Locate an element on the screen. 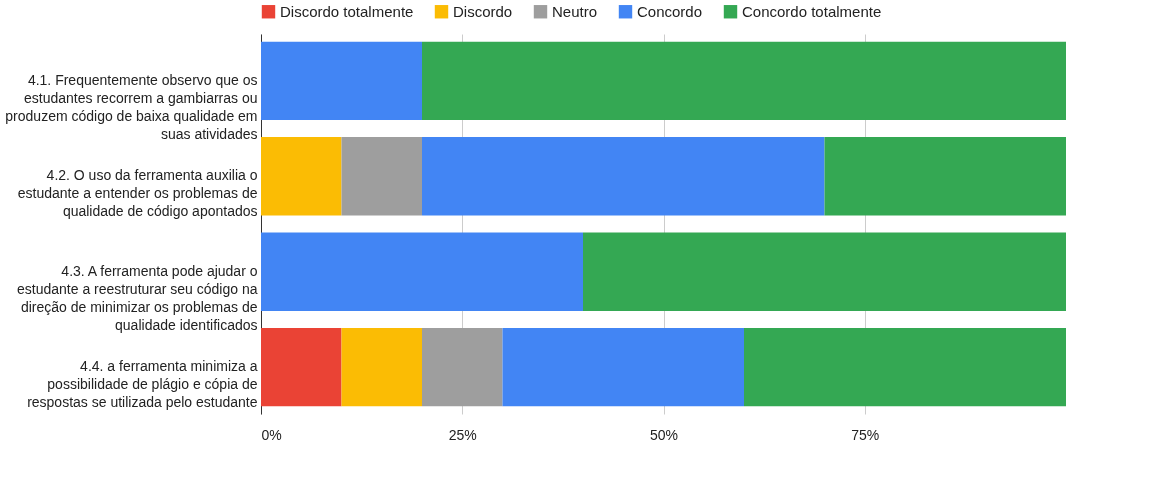  x-tick-label: 75% is located at coordinates (865, 434).